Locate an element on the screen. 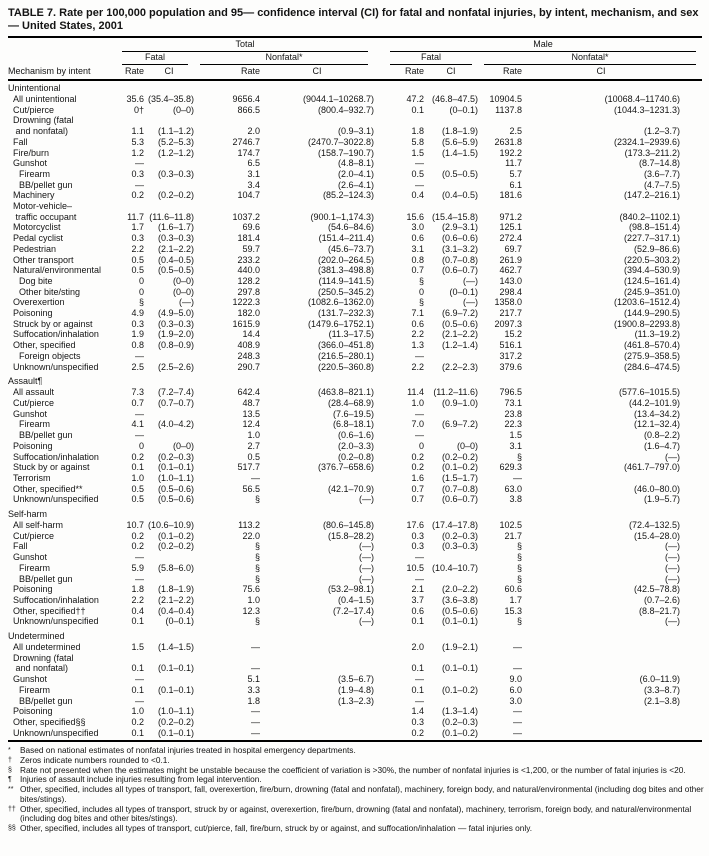 This screenshot has width=709, height=856. ci-cell: (8.7–14.8) is located at coordinates (660, 163).